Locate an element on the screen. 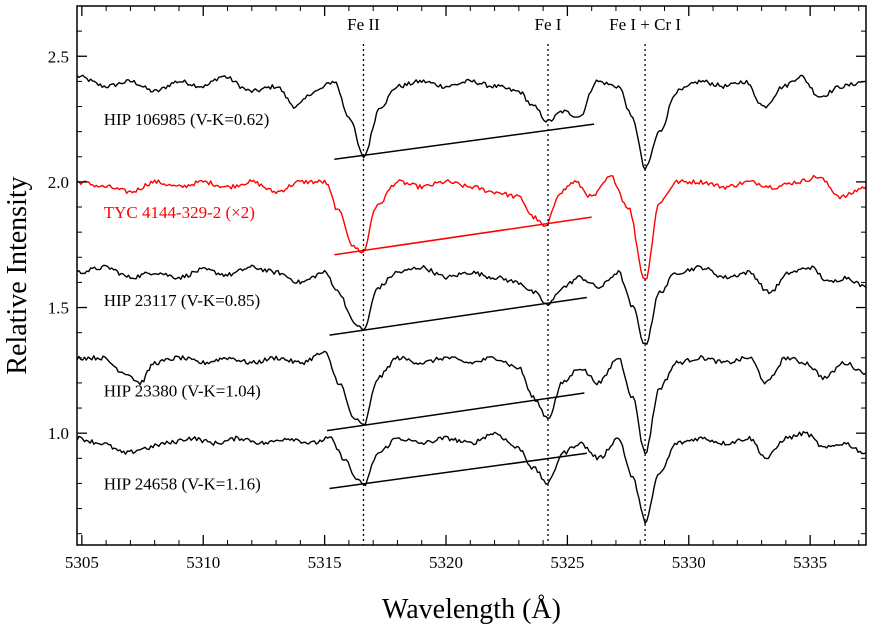 Image resolution: width=872 pixels, height=629 pixels. series-label-1: HIP 106985 (V-K=0.62) is located at coordinates (187, 119).